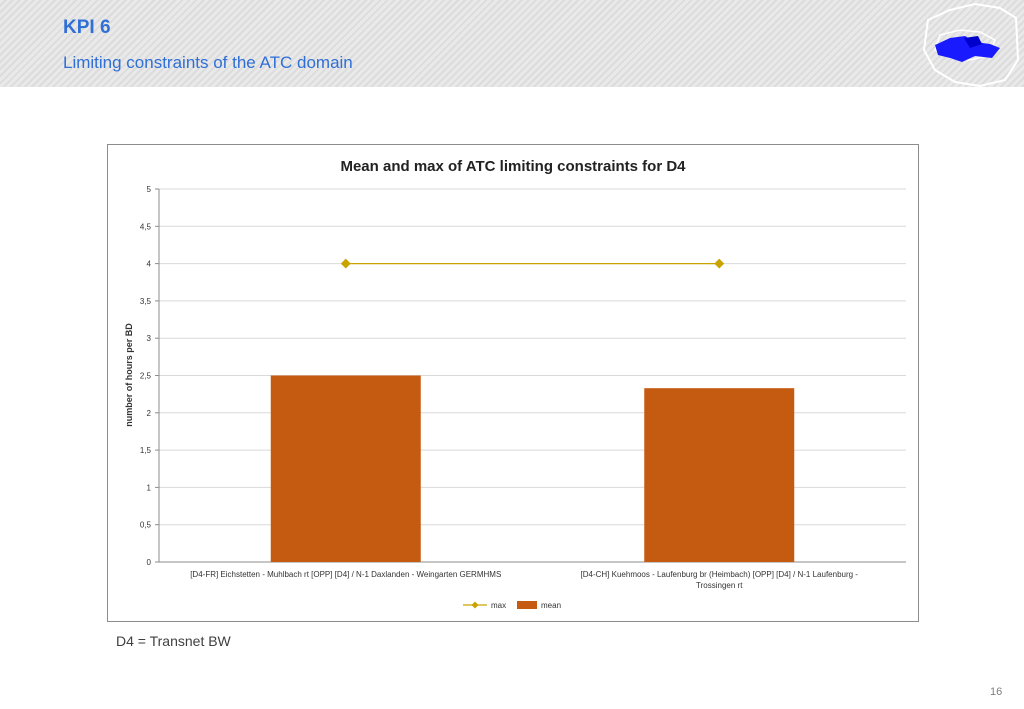 The width and height of the screenshot is (1024, 709). I want to click on y-axis-label: number of hours per BD, so click(129, 375).